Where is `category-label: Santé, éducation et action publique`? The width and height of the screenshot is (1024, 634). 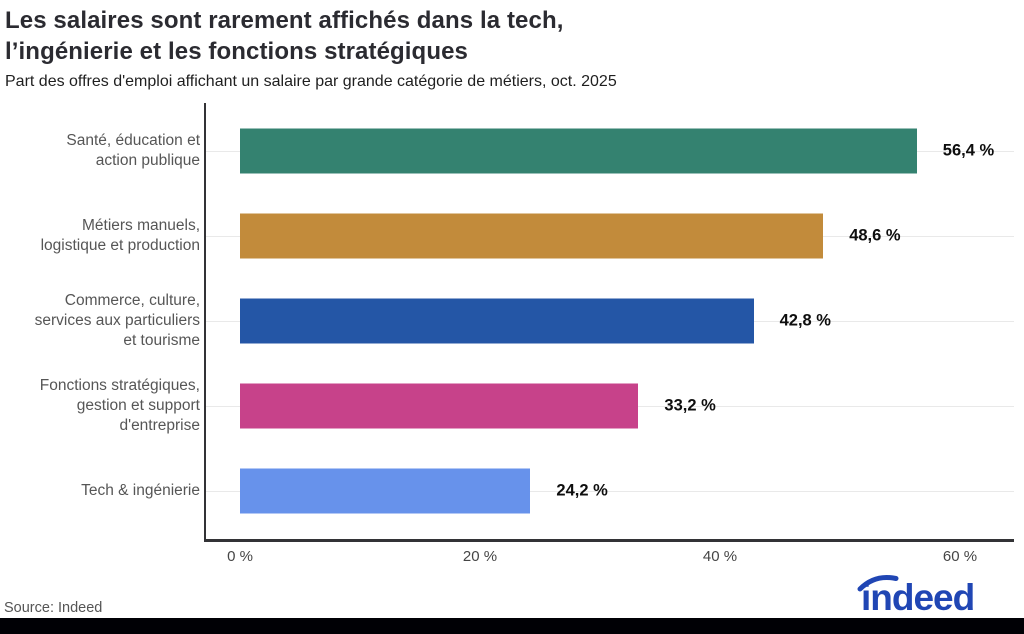
category-label: Santé, éducation et action publique is located at coordinates (133, 151).